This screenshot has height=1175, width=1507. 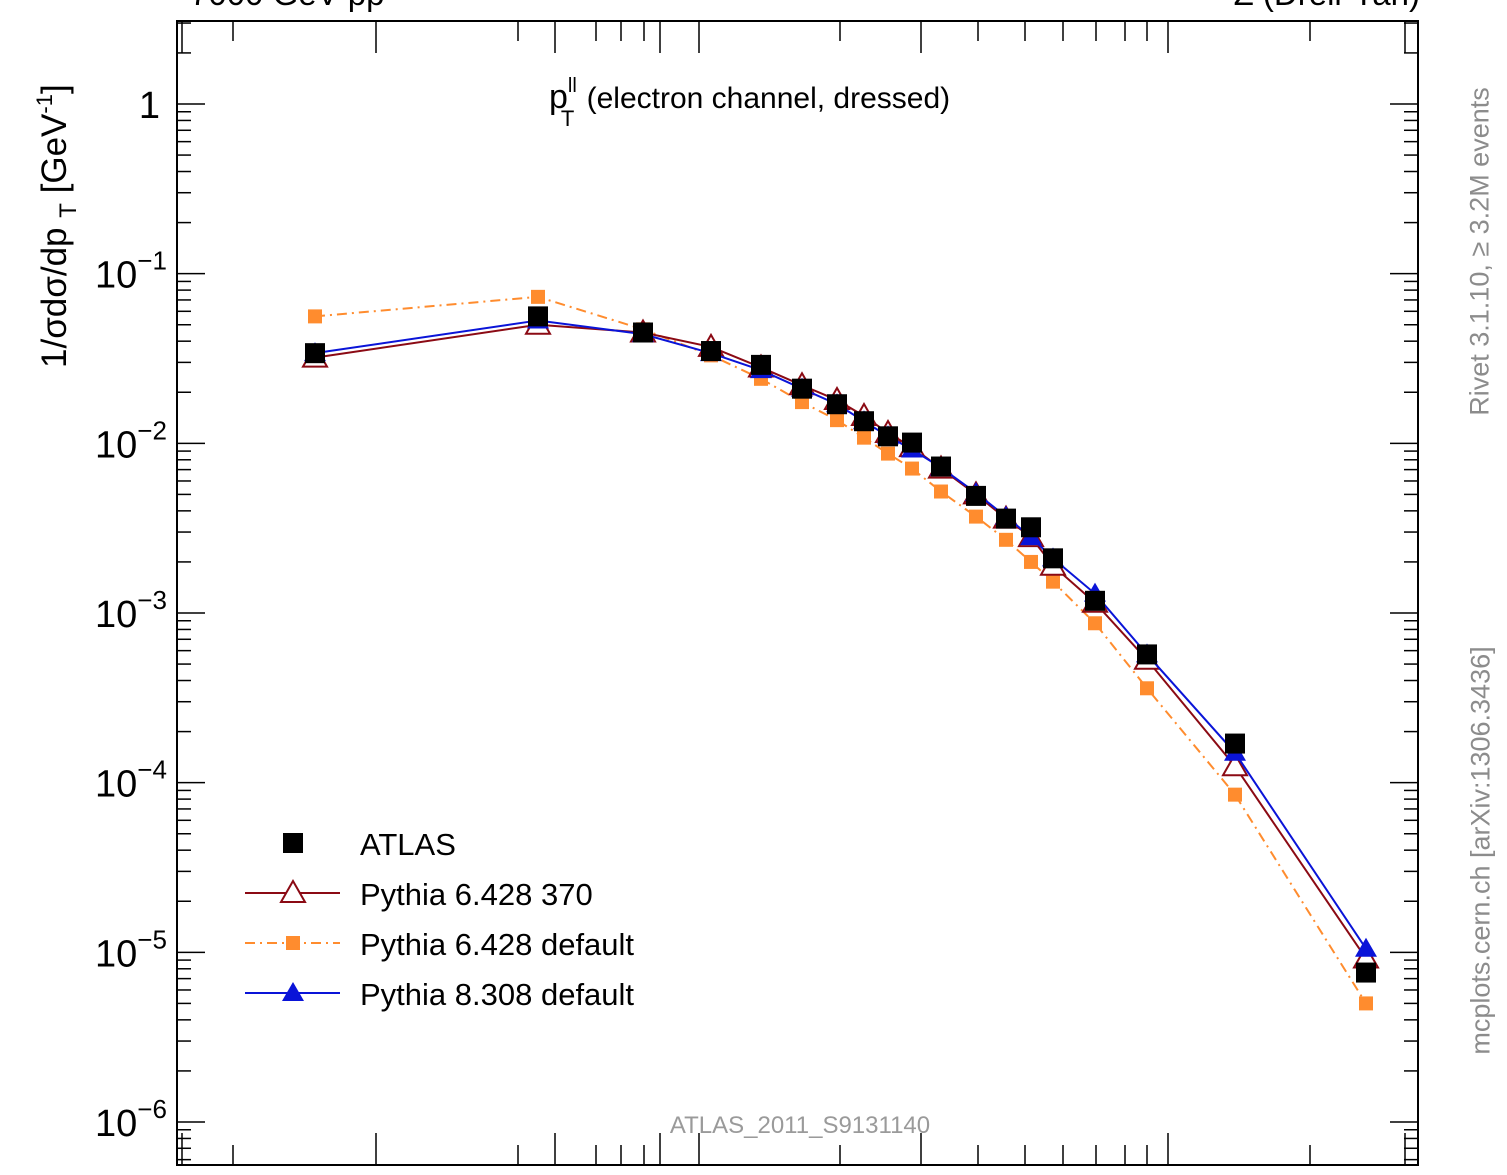 What do you see at coordinates (1479, 251) in the screenshot?
I see `rivet-version-label: Rivet 3.1.10, ≥ 3.2M events` at bounding box center [1479, 251].